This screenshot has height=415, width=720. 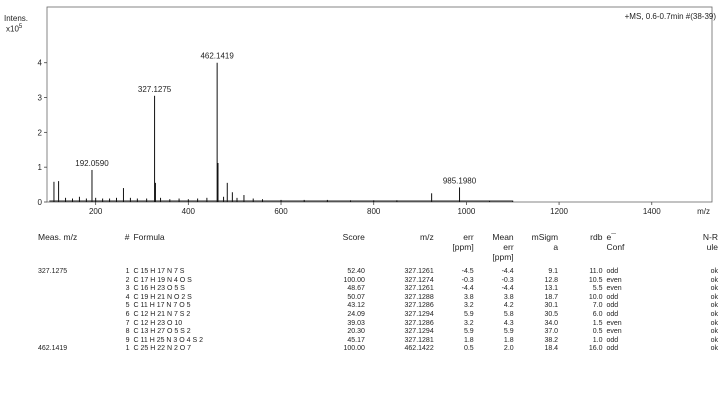 I want to click on cell-num: 5, so click(x=127, y=306).